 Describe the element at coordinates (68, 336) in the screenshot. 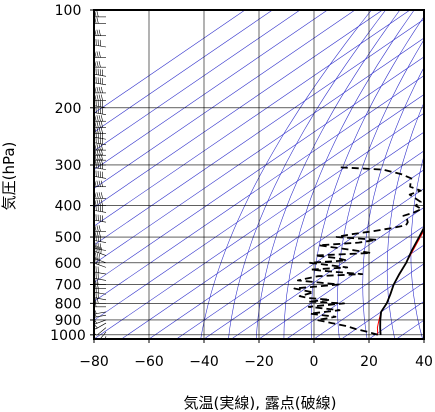

I see `y-tick-label: 1000` at that location.